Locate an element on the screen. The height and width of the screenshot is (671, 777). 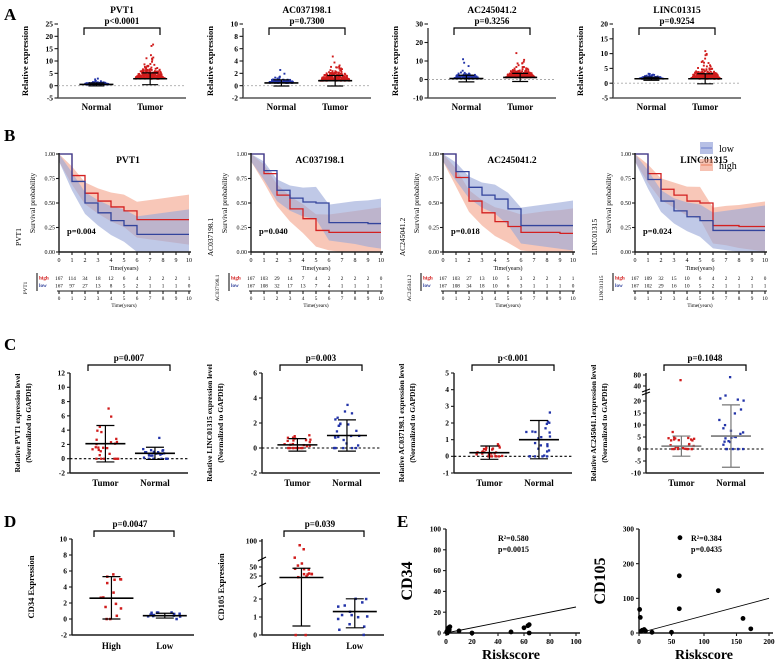
risk-table-gene-label: PVT1 is located at coordinates (26, 287).